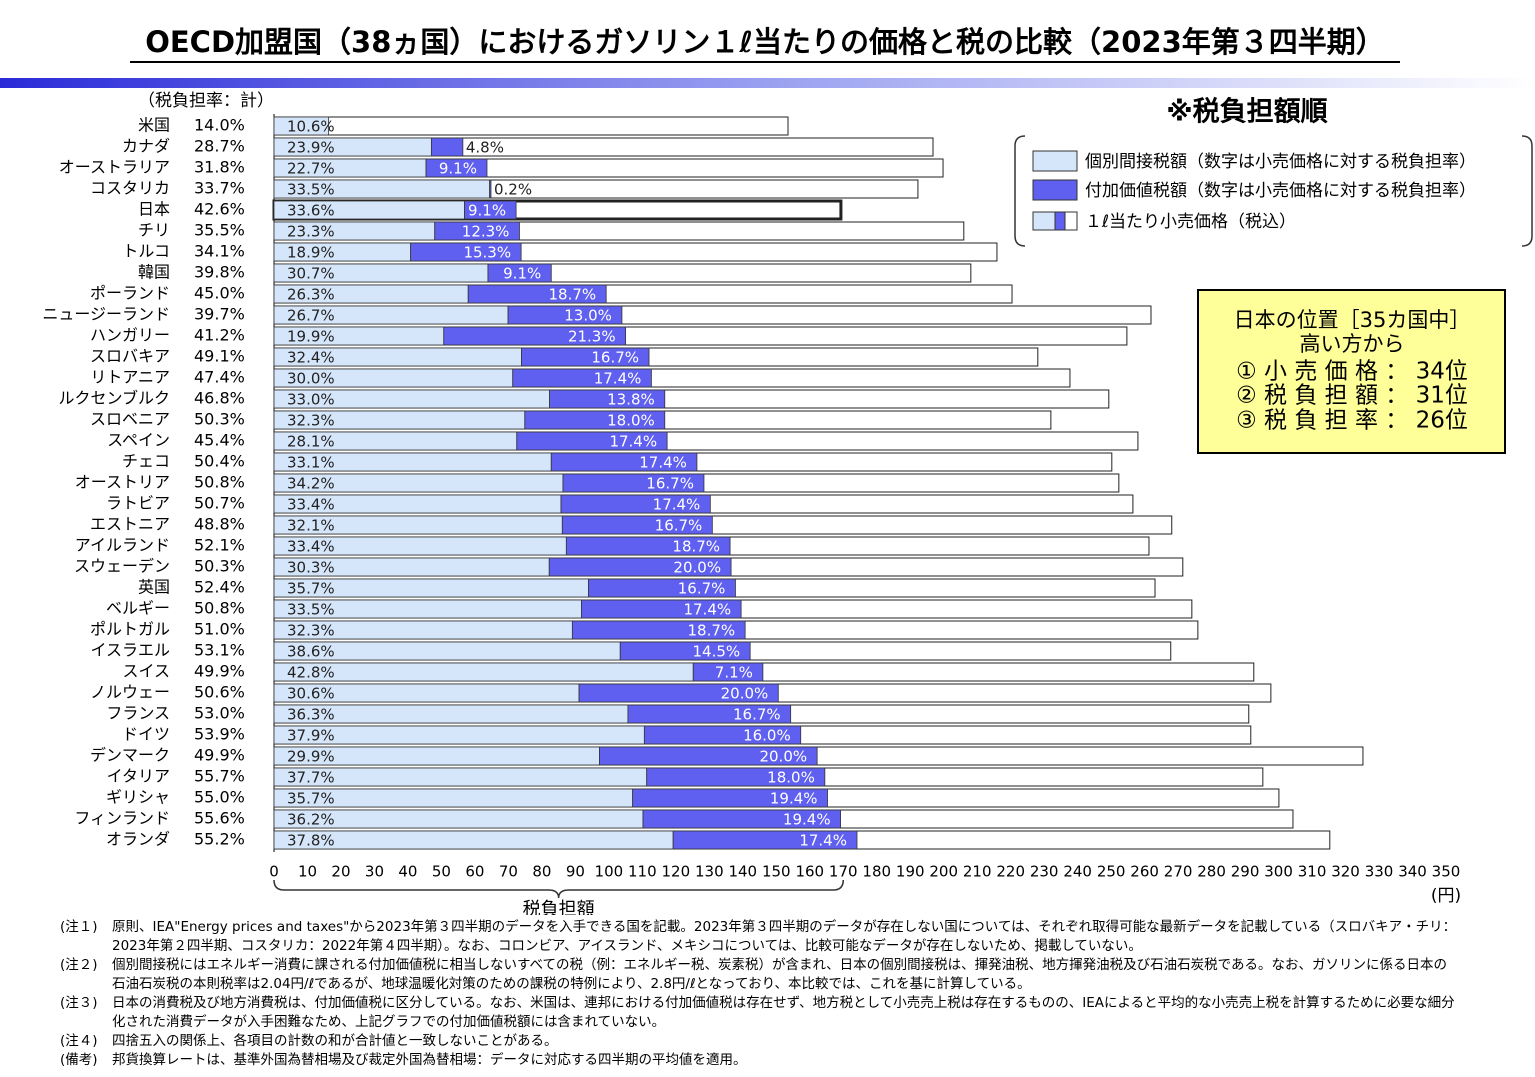 This screenshot has width=1535, height=1077. I want to click on total-rate-label: 50.7%, so click(219, 503).